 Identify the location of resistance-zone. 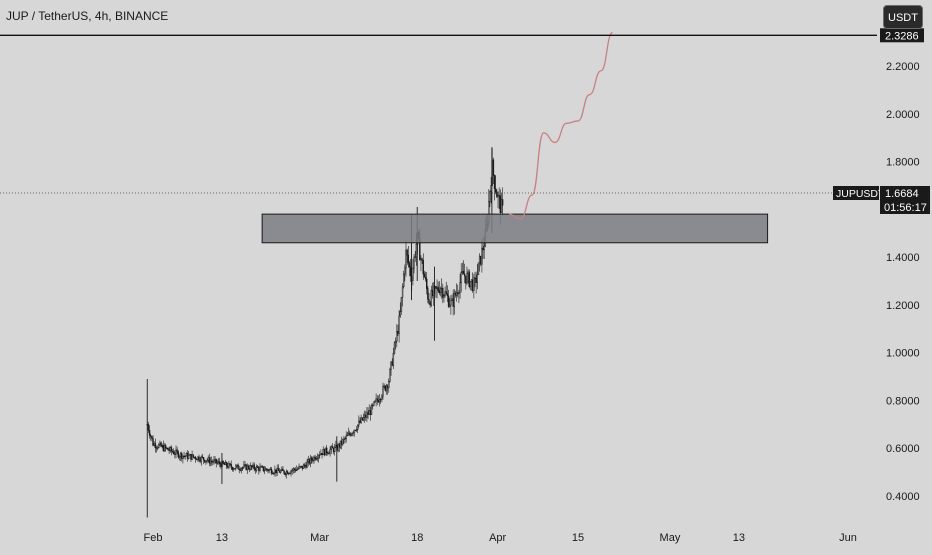
(515, 228).